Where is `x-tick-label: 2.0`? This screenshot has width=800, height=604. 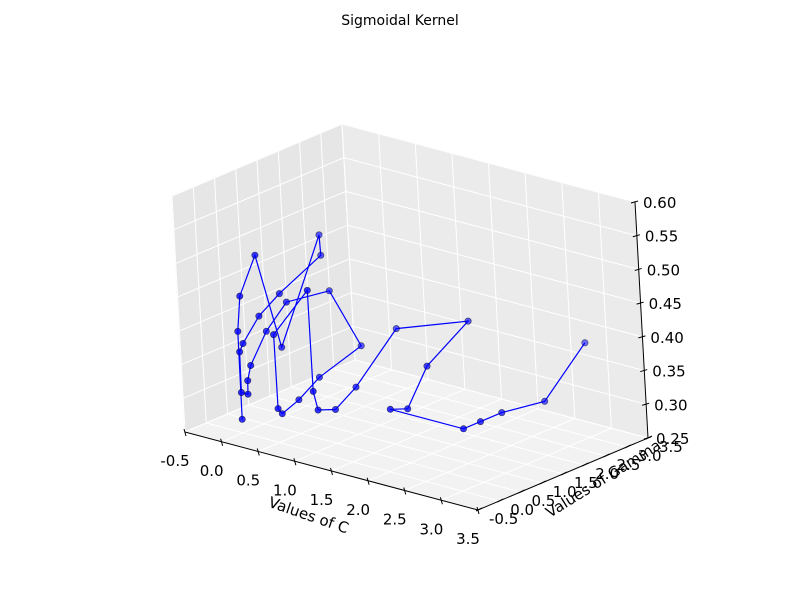
x-tick-label: 2.0 is located at coordinates (358, 510).